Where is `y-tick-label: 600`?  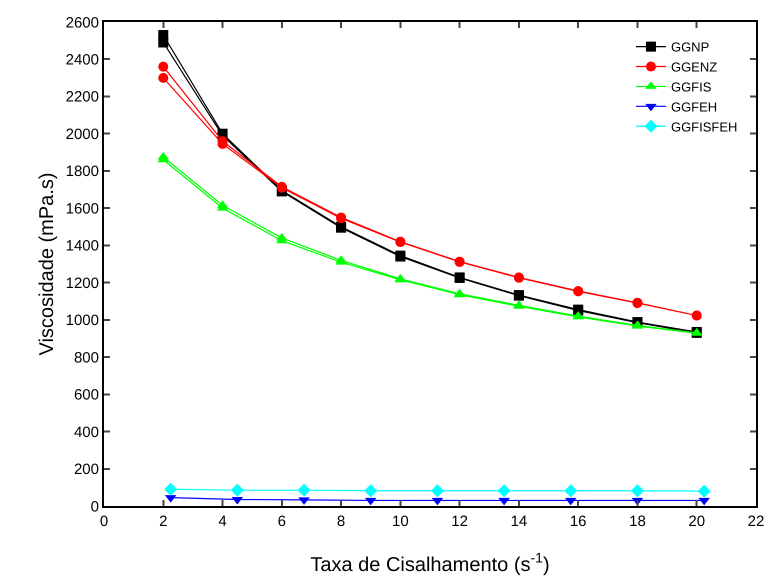
y-tick-label: 600 is located at coordinates (86, 395).